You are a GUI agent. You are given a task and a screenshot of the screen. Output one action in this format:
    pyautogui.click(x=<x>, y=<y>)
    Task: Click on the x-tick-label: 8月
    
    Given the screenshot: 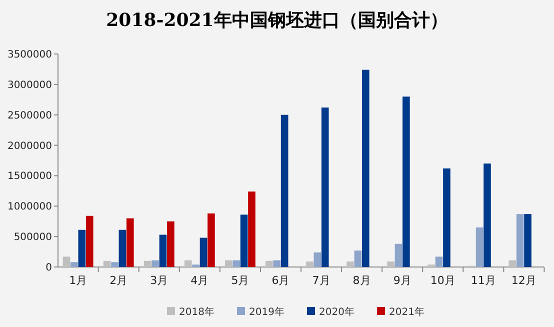 What is the action you would take?
    pyautogui.click(x=361, y=280)
    